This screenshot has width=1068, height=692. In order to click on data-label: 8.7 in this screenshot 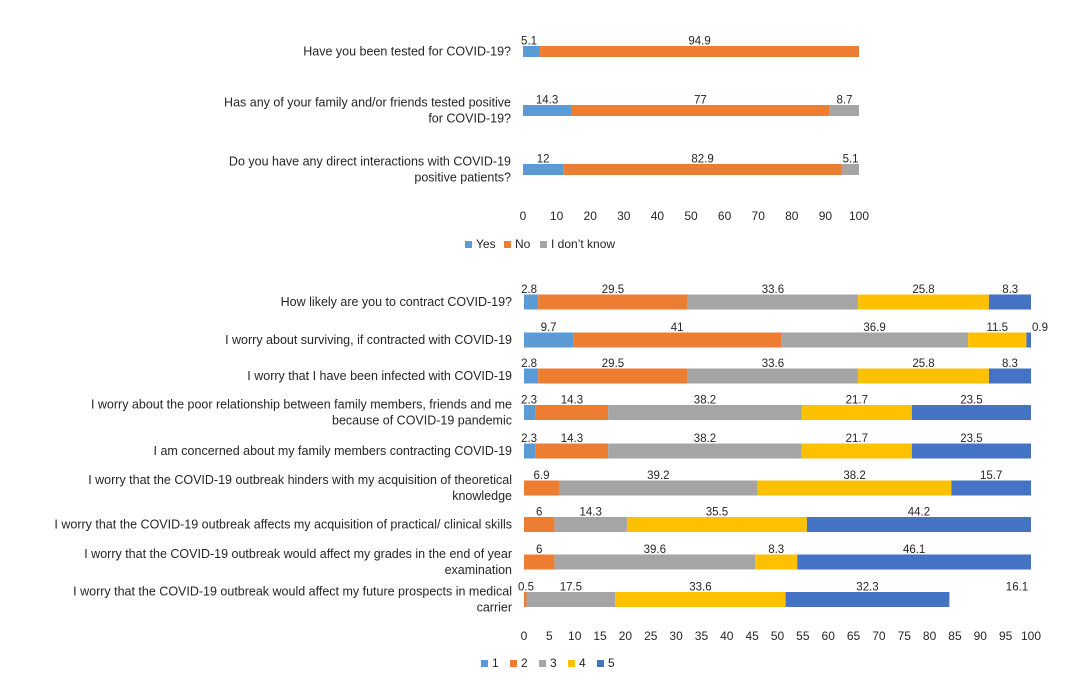, I will do `click(845, 101)`.